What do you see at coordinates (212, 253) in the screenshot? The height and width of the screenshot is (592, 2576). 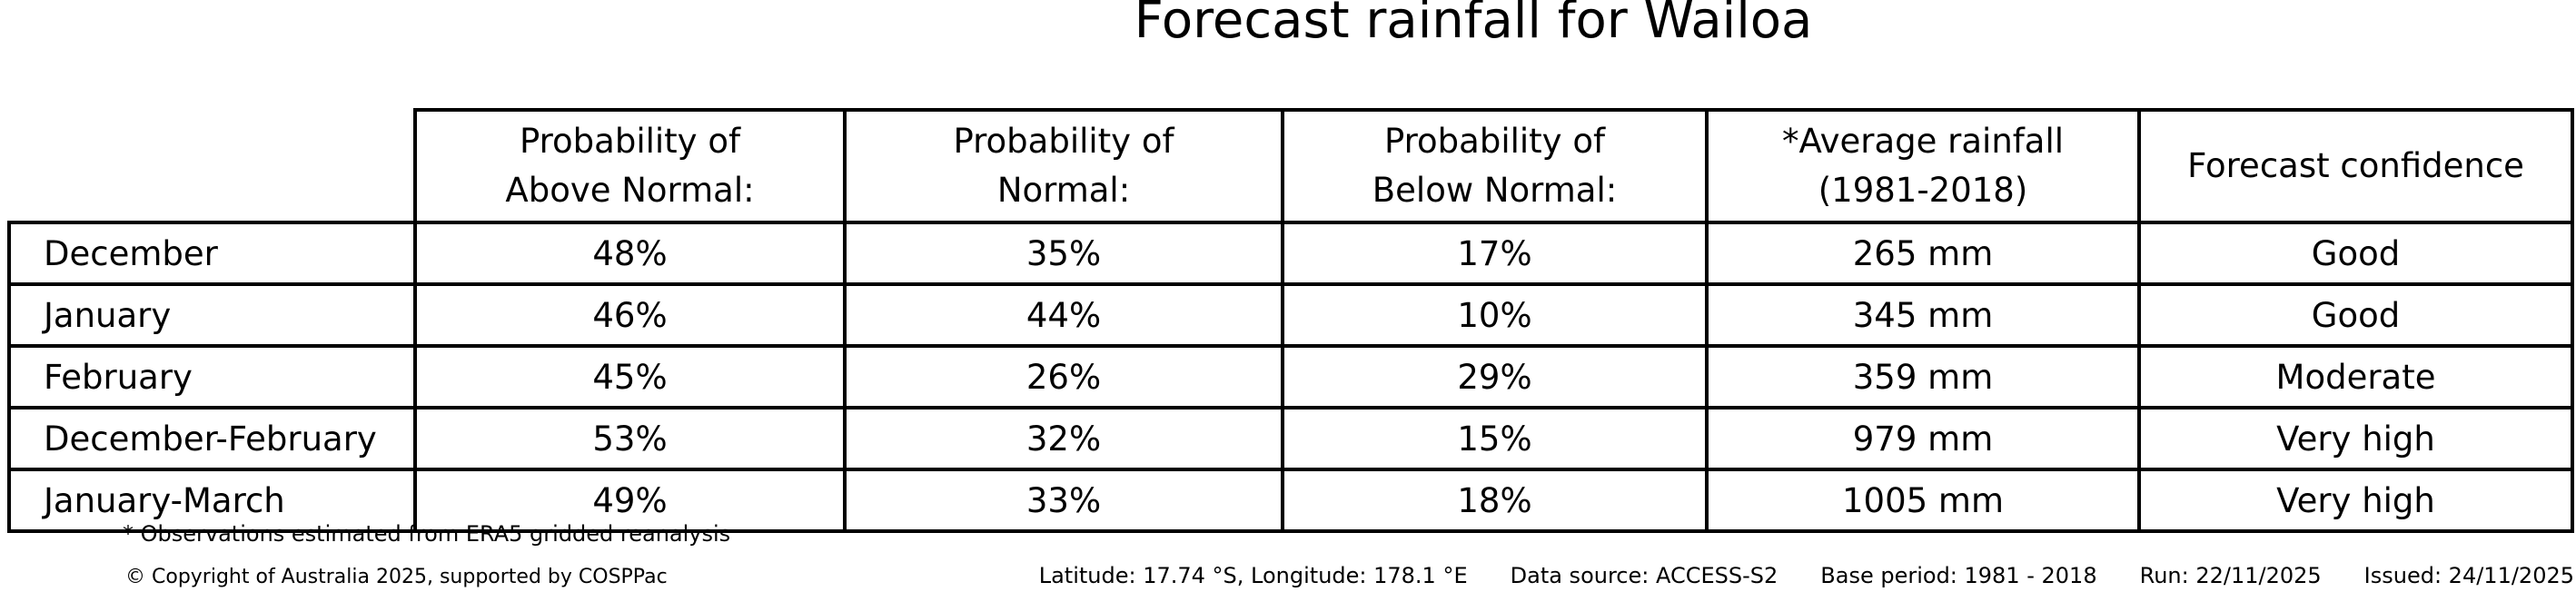 I see `row-label: December` at bounding box center [212, 253].